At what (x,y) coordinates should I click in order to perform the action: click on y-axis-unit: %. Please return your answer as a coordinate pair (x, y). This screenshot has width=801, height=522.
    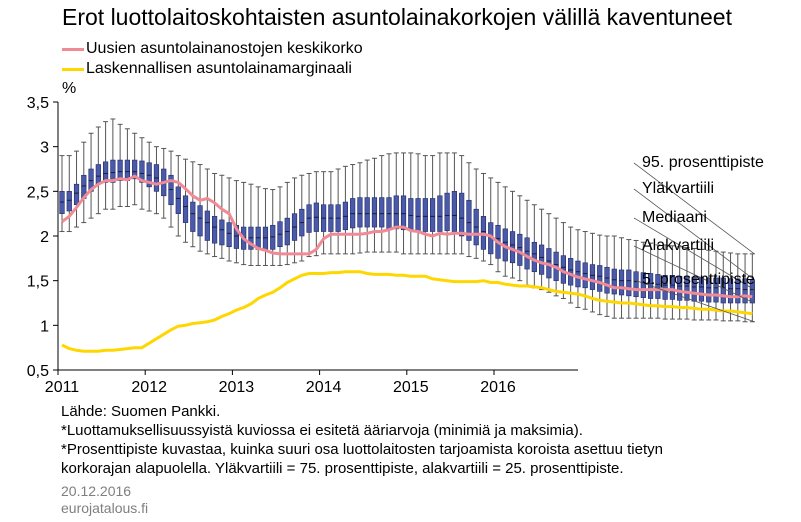
    Looking at the image, I should click on (69, 88).